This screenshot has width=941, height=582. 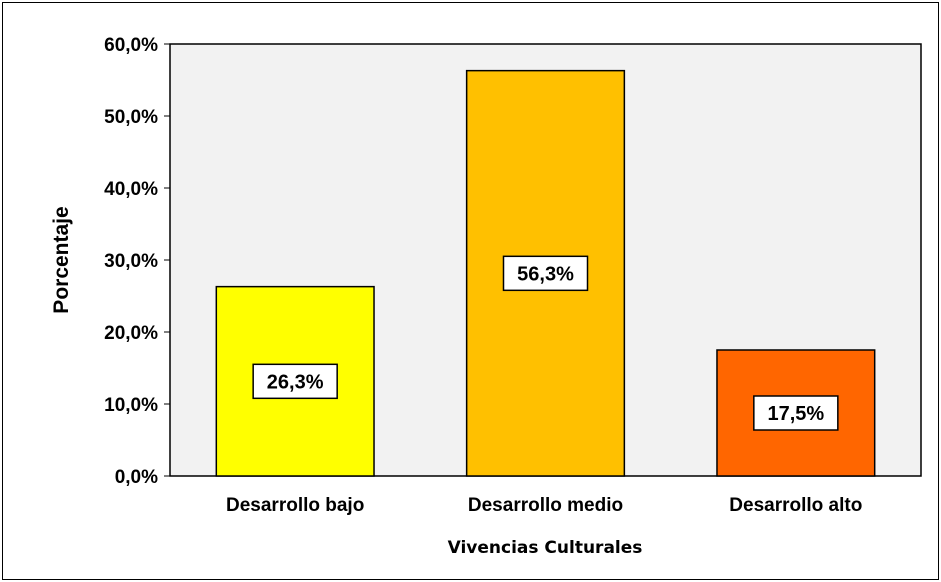 What do you see at coordinates (131, 45) in the screenshot?
I see `y-tick-label: 60,0%` at bounding box center [131, 45].